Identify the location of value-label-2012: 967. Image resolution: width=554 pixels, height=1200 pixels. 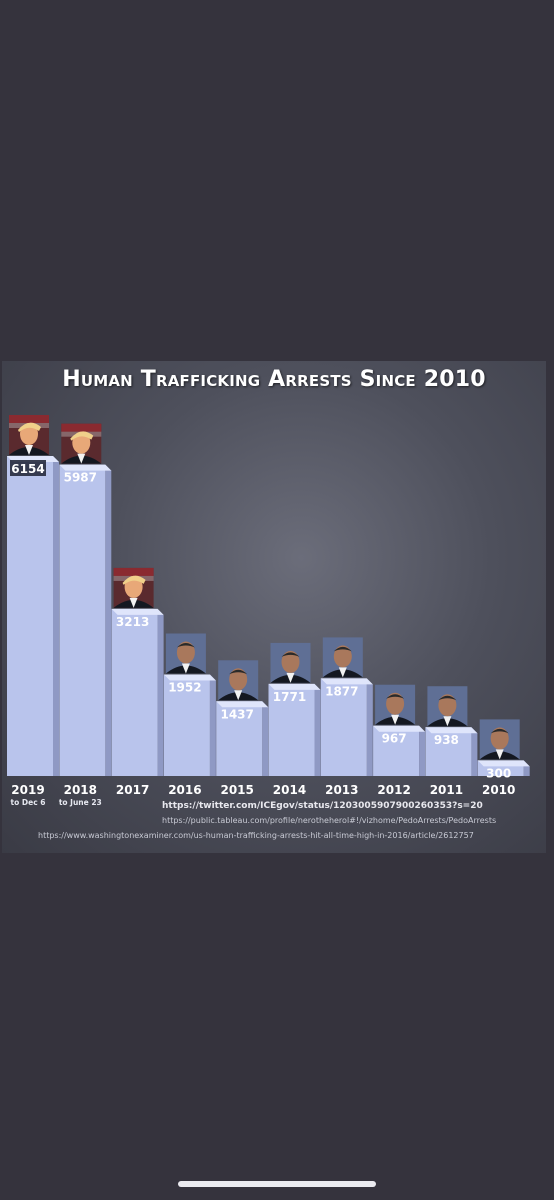
(394, 739).